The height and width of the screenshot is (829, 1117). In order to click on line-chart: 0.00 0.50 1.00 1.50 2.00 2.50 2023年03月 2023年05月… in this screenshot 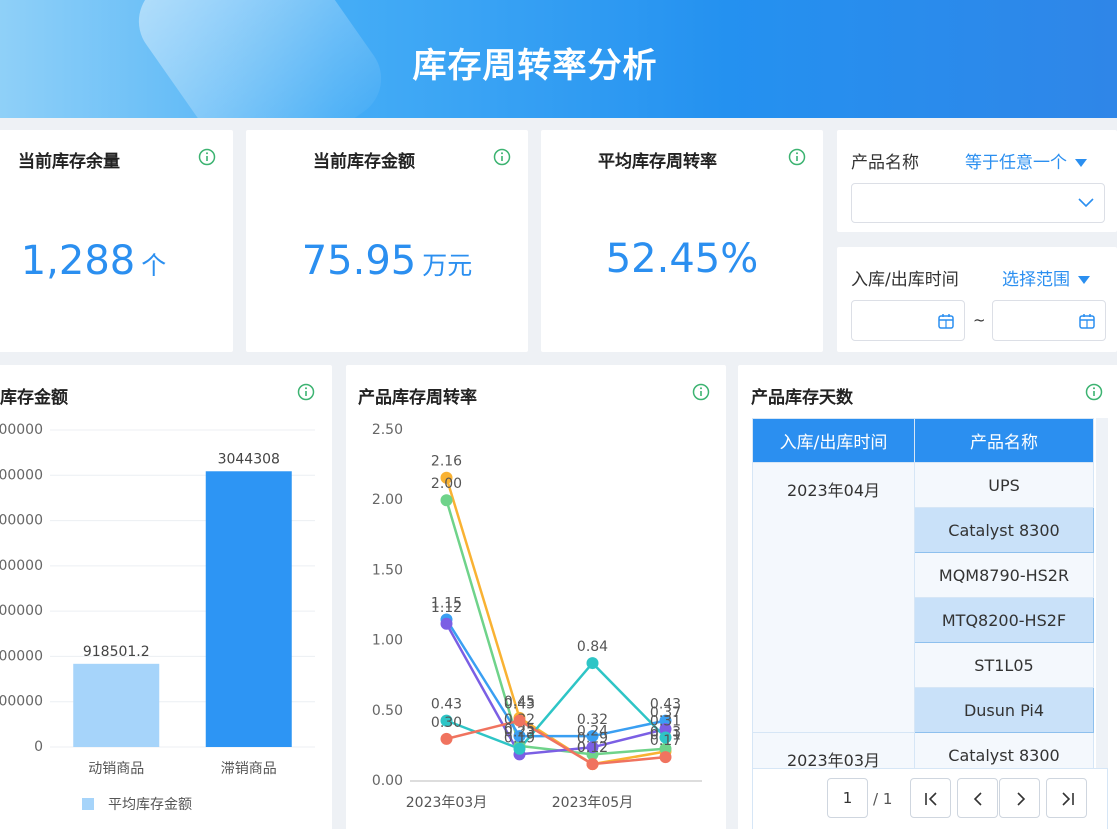, I will do `click(537, 616)`.